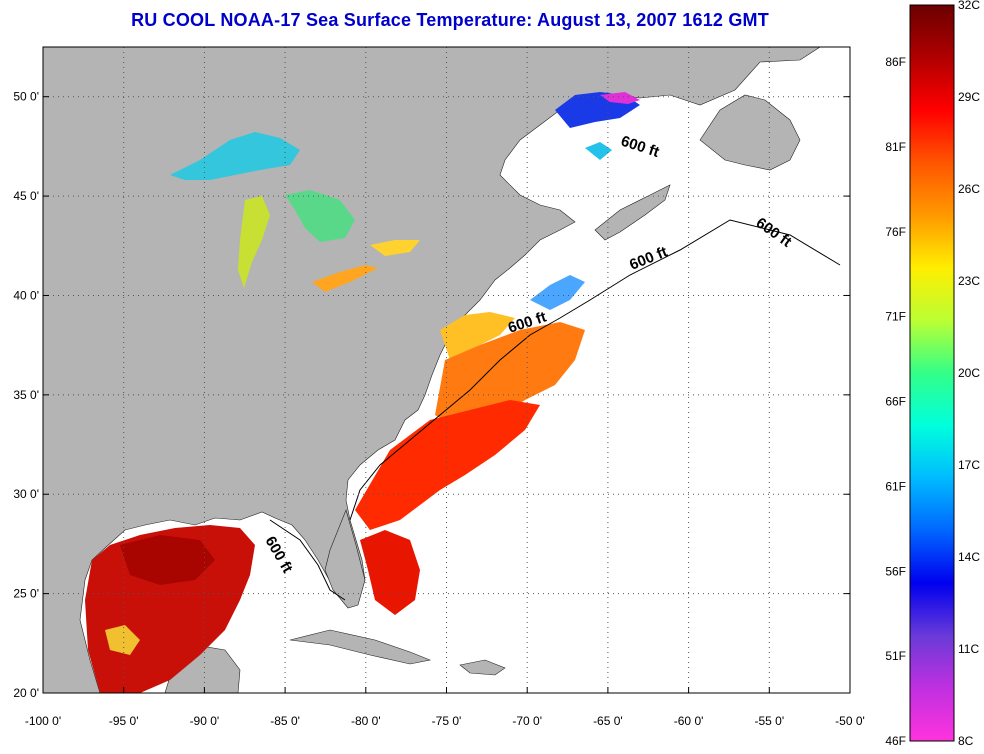  What do you see at coordinates (345, 559) in the screenshot?
I see `florida-land` at bounding box center [345, 559].